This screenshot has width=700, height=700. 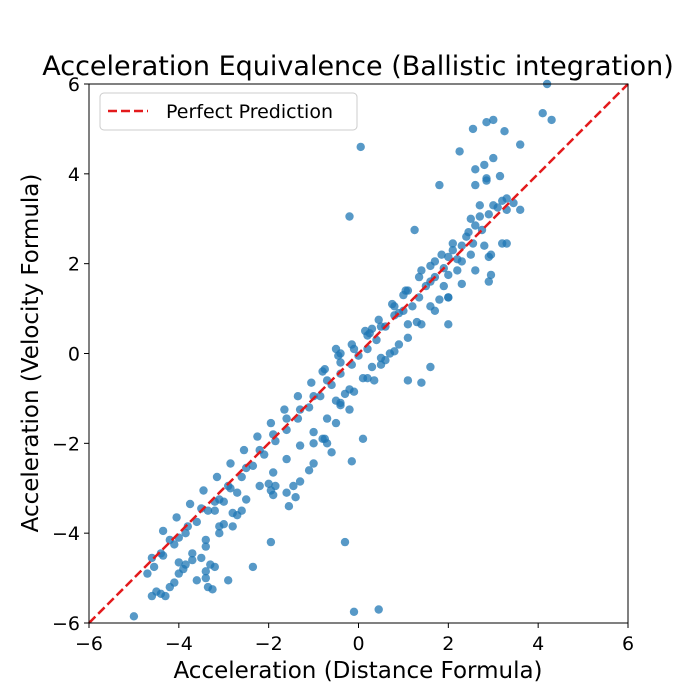 I want to click on y-axis-label: Acceleration (Velocity Formula), so click(x=31, y=353).